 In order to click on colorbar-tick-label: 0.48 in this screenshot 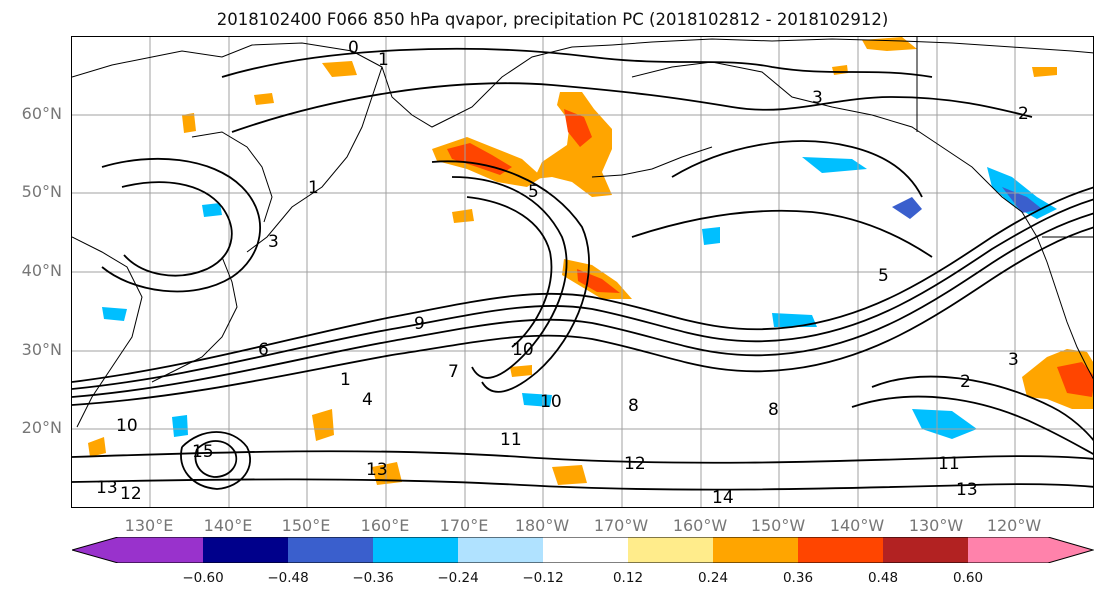, I will do `click(883, 578)`.